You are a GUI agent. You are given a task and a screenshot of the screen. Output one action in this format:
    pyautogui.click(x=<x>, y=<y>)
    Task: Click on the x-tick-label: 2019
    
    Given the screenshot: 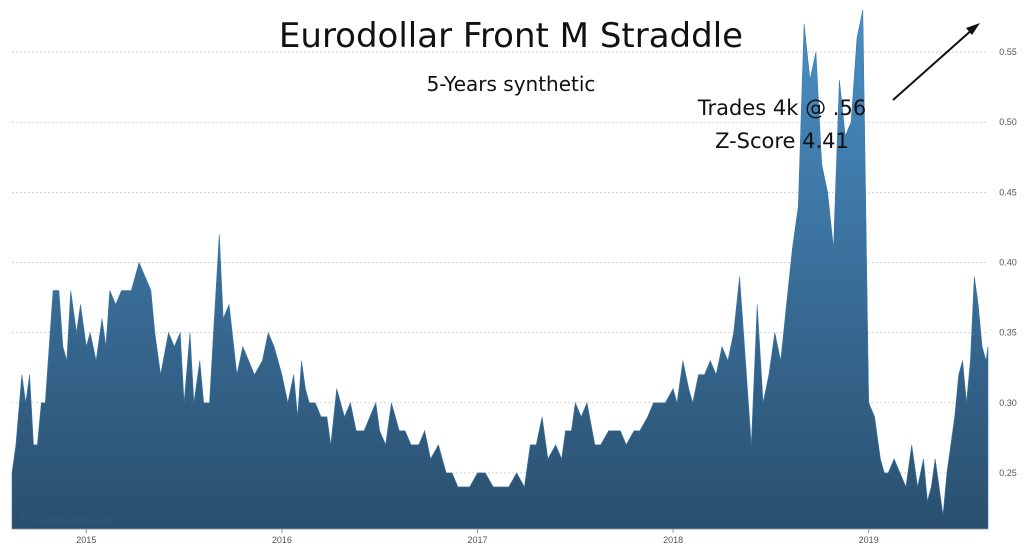 What is the action you would take?
    pyautogui.click(x=869, y=540)
    